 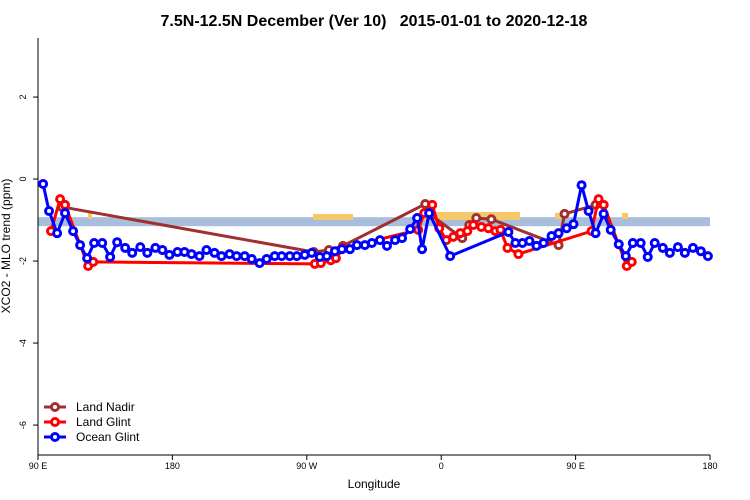 I want to click on legend-label: Land Glint, so click(x=103, y=422).